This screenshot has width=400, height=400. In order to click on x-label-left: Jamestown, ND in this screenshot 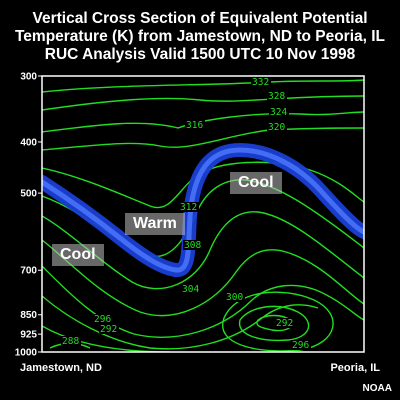, I will do `click(61, 368)`.